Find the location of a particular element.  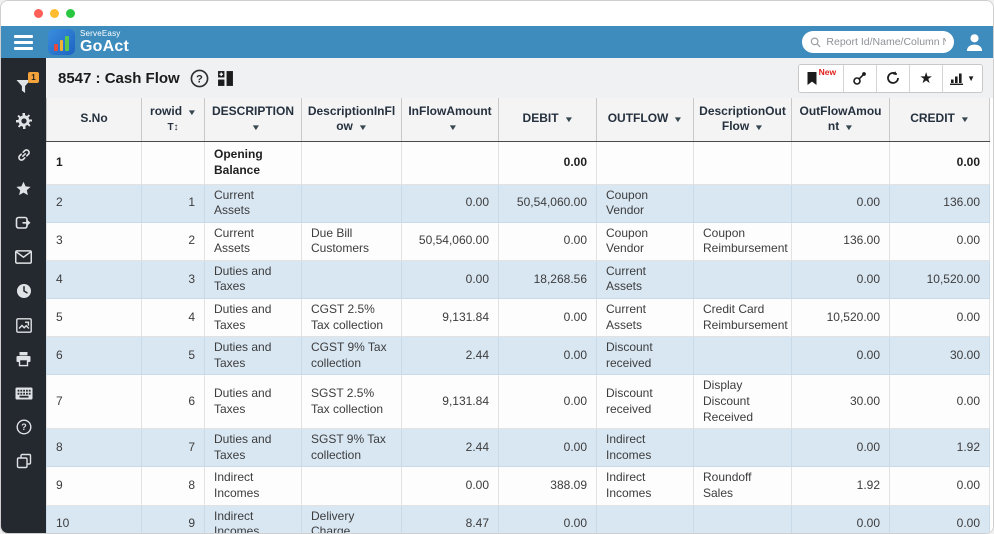

column-header-outflow_amount: OutFlowAmount ▼ is located at coordinates (840, 120).